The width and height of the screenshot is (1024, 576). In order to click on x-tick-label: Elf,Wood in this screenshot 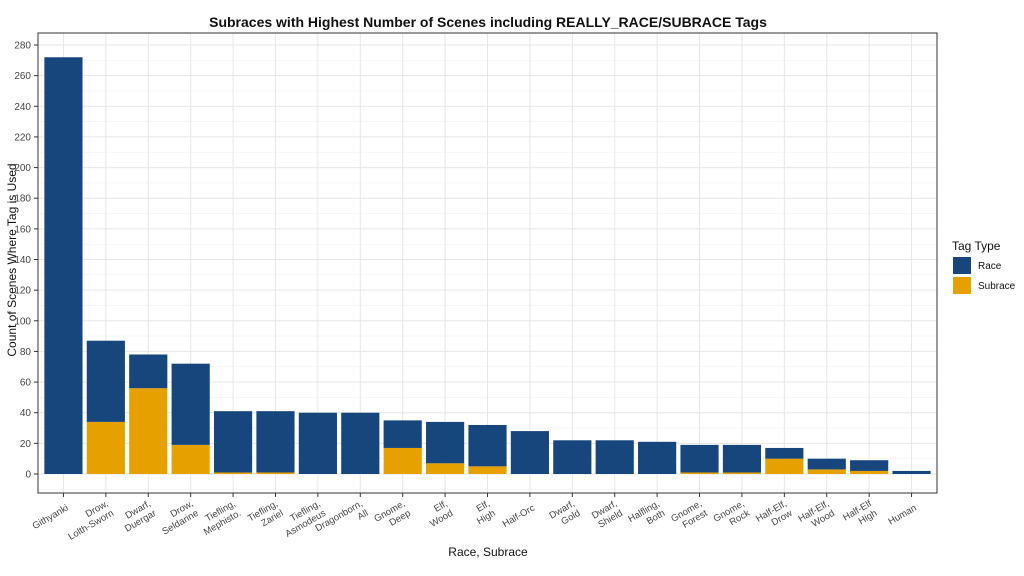, I will do `click(439, 513)`.